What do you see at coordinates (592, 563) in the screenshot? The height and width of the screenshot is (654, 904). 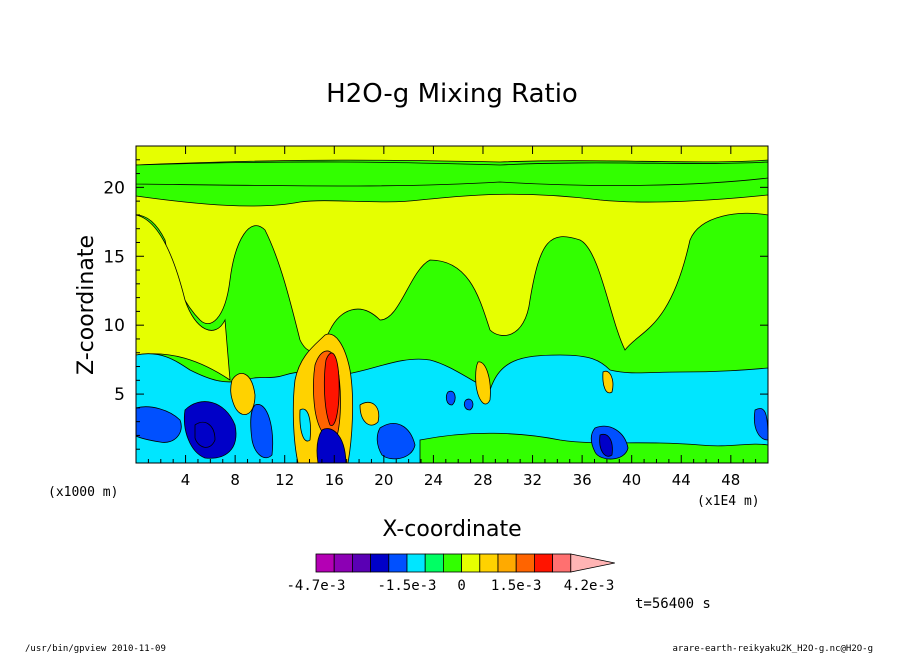 I see `colorbar-arrow` at bounding box center [592, 563].